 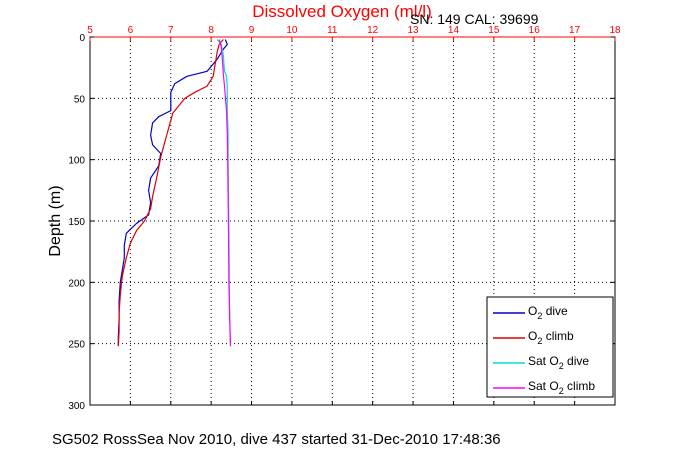 What do you see at coordinates (76, 161) in the screenshot?
I see `y-tick-label: 100` at bounding box center [76, 161].